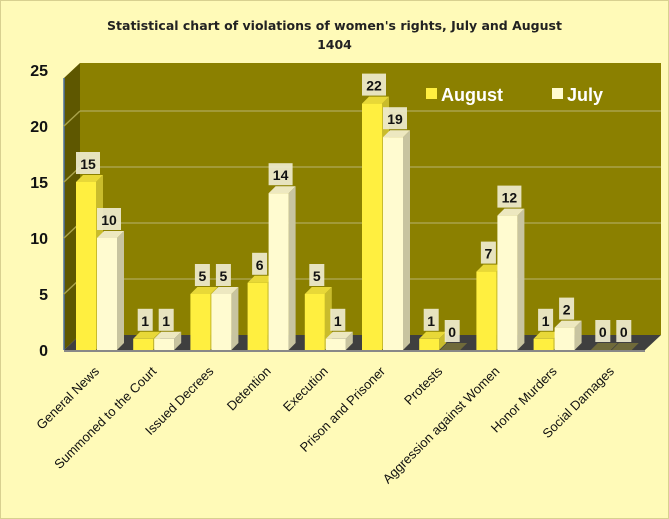  Describe the element at coordinates (43, 351) in the screenshot. I see `y-tick-label: 0` at that location.